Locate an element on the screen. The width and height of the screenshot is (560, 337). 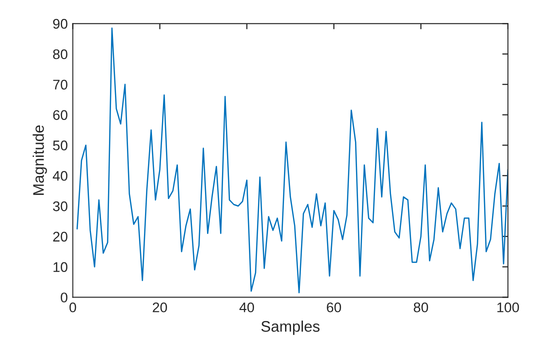
y-tick-label: 10 is located at coordinates (61, 267).